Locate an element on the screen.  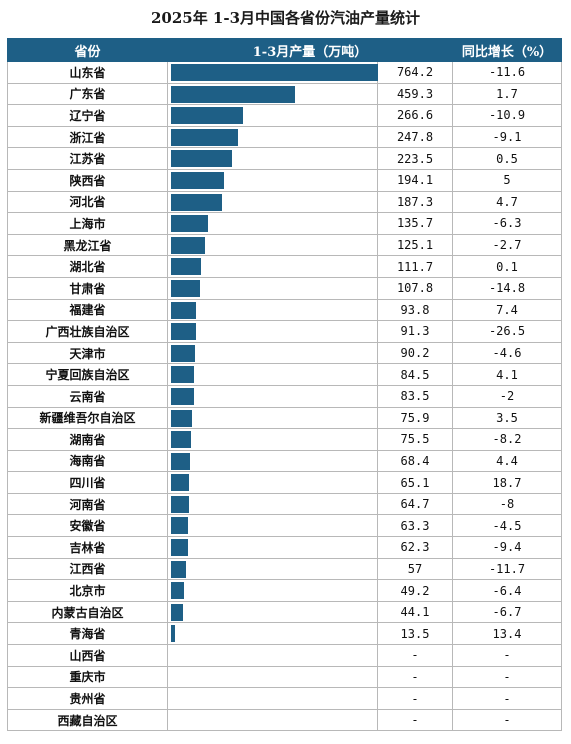
growth-value: 13.4 is located at coordinates (507, 634).